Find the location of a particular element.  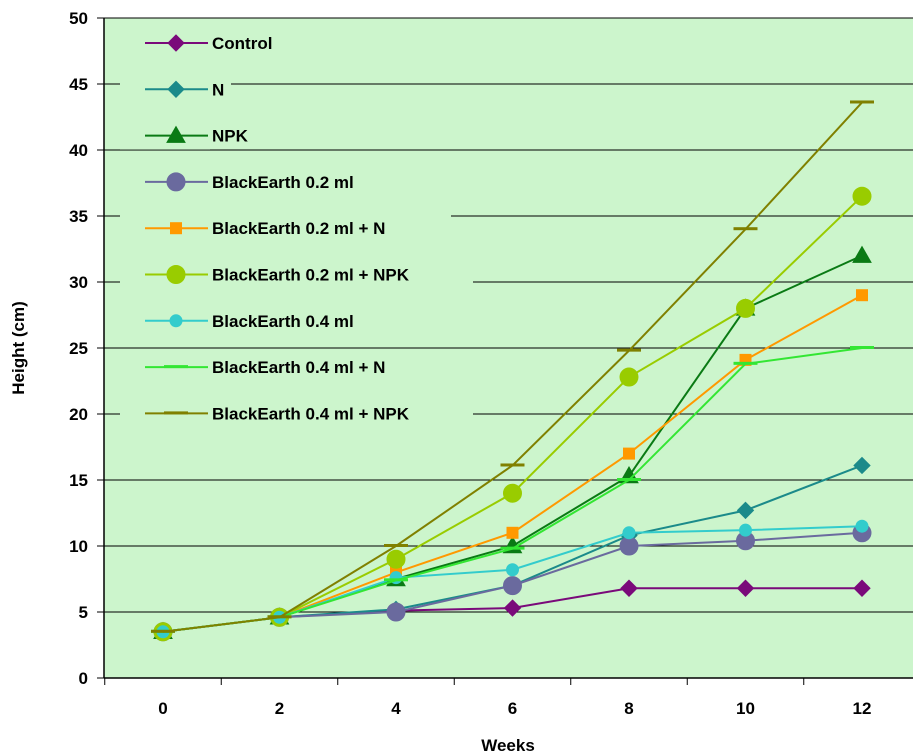

legend-item: BlackEarth 0.4 ml + NPK is located at coordinates (296, 412).